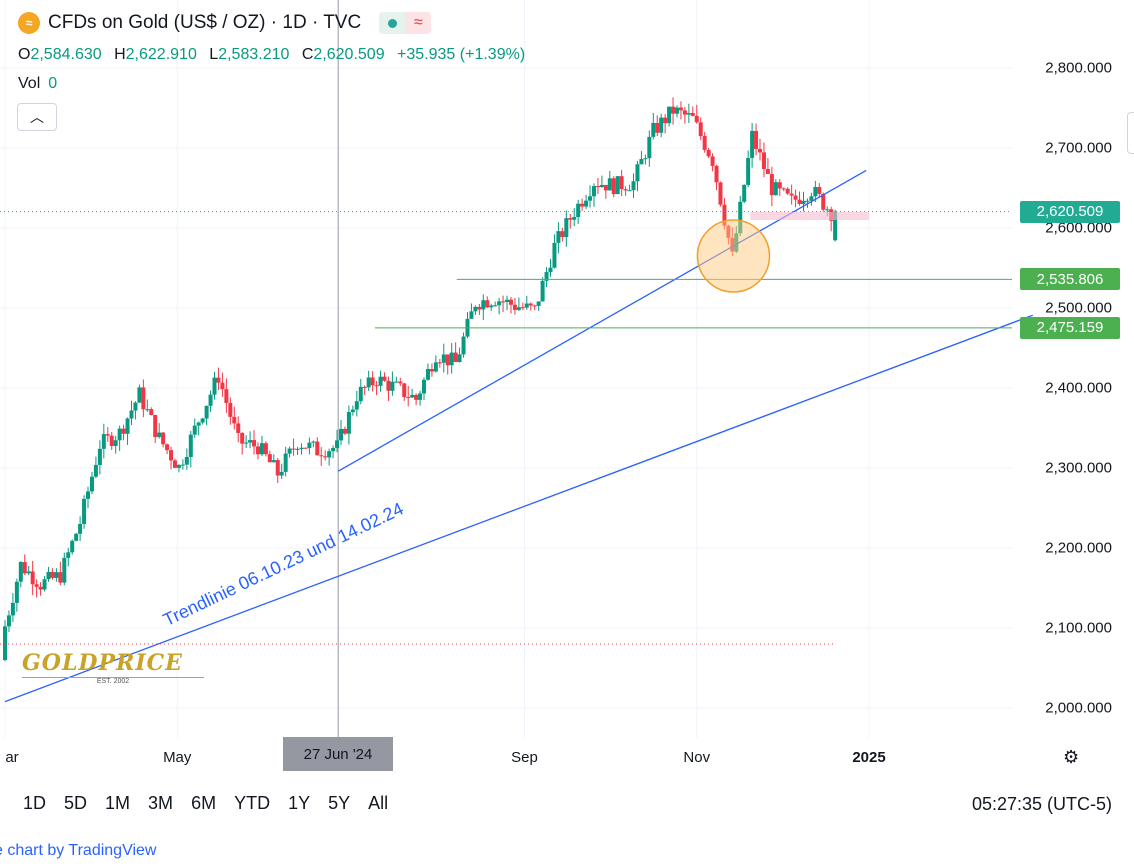  What do you see at coordinates (1071, 757) in the screenshot?
I see `gear-icon: ⚙` at bounding box center [1071, 757].